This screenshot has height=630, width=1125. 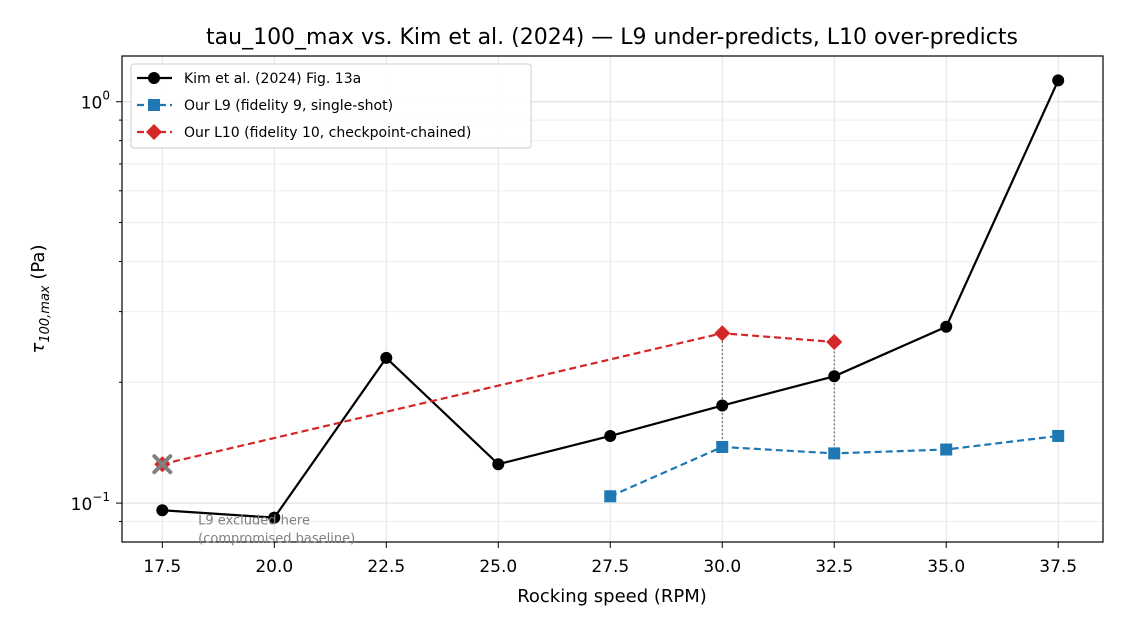 I want to click on x-axis-title: Rocking speed (RPM), so click(x=612, y=596).